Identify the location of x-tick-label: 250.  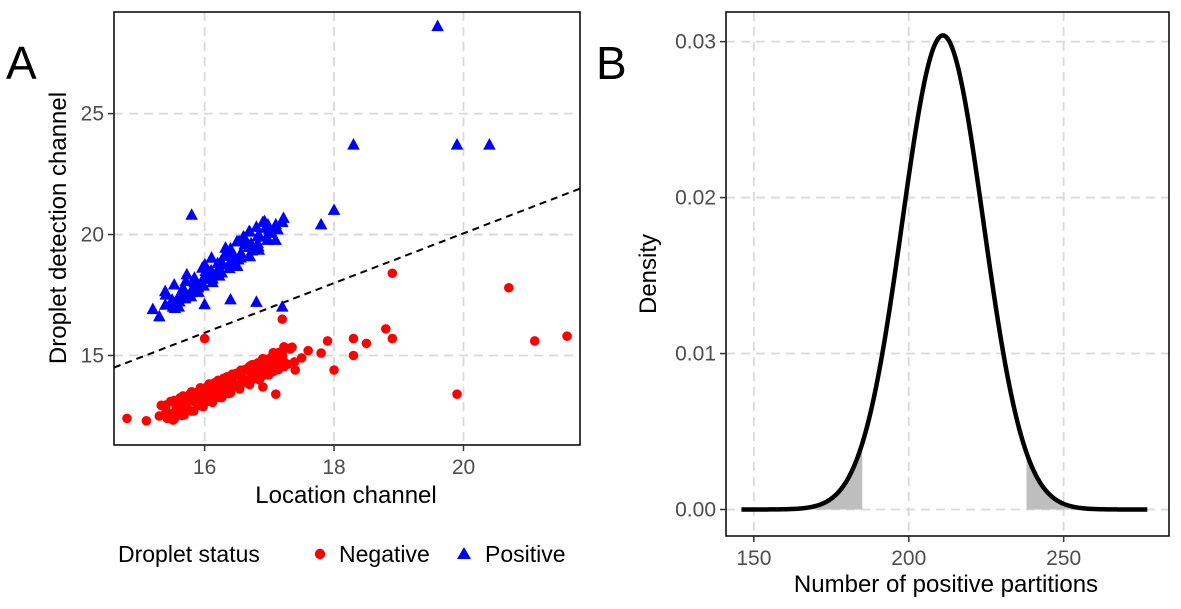
(1063, 558).